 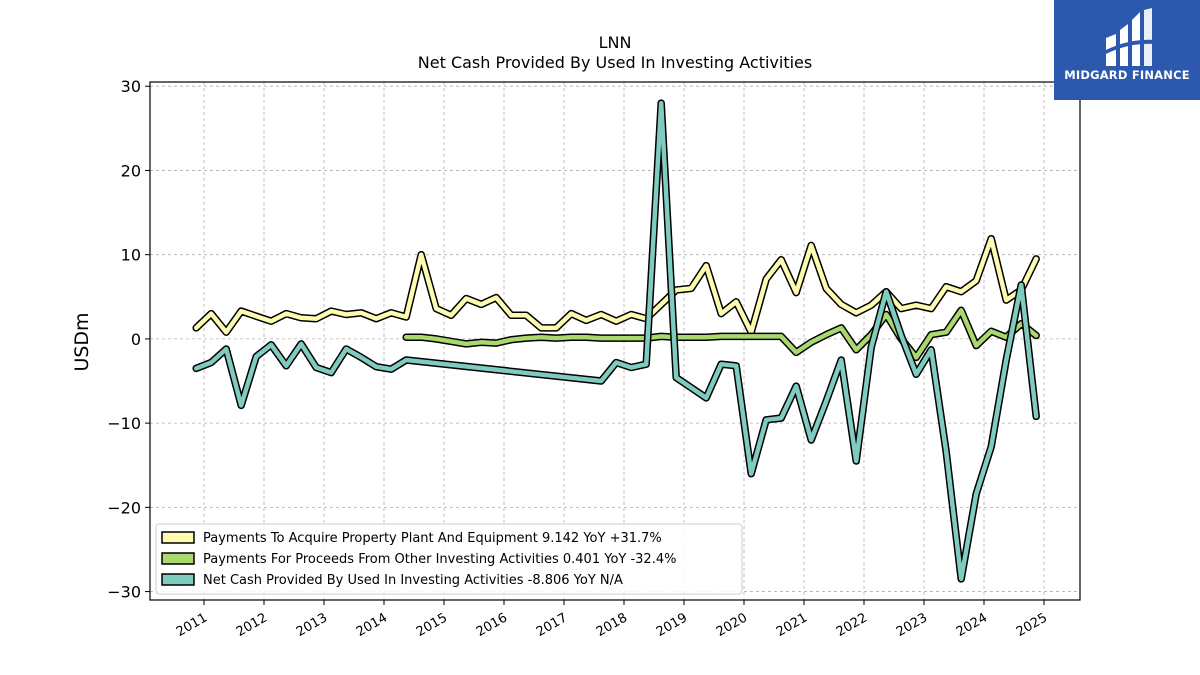 What do you see at coordinates (128, 339) in the screenshot?
I see `y-ticks: 30 20 10 0 −10 −20 −30` at bounding box center [128, 339].